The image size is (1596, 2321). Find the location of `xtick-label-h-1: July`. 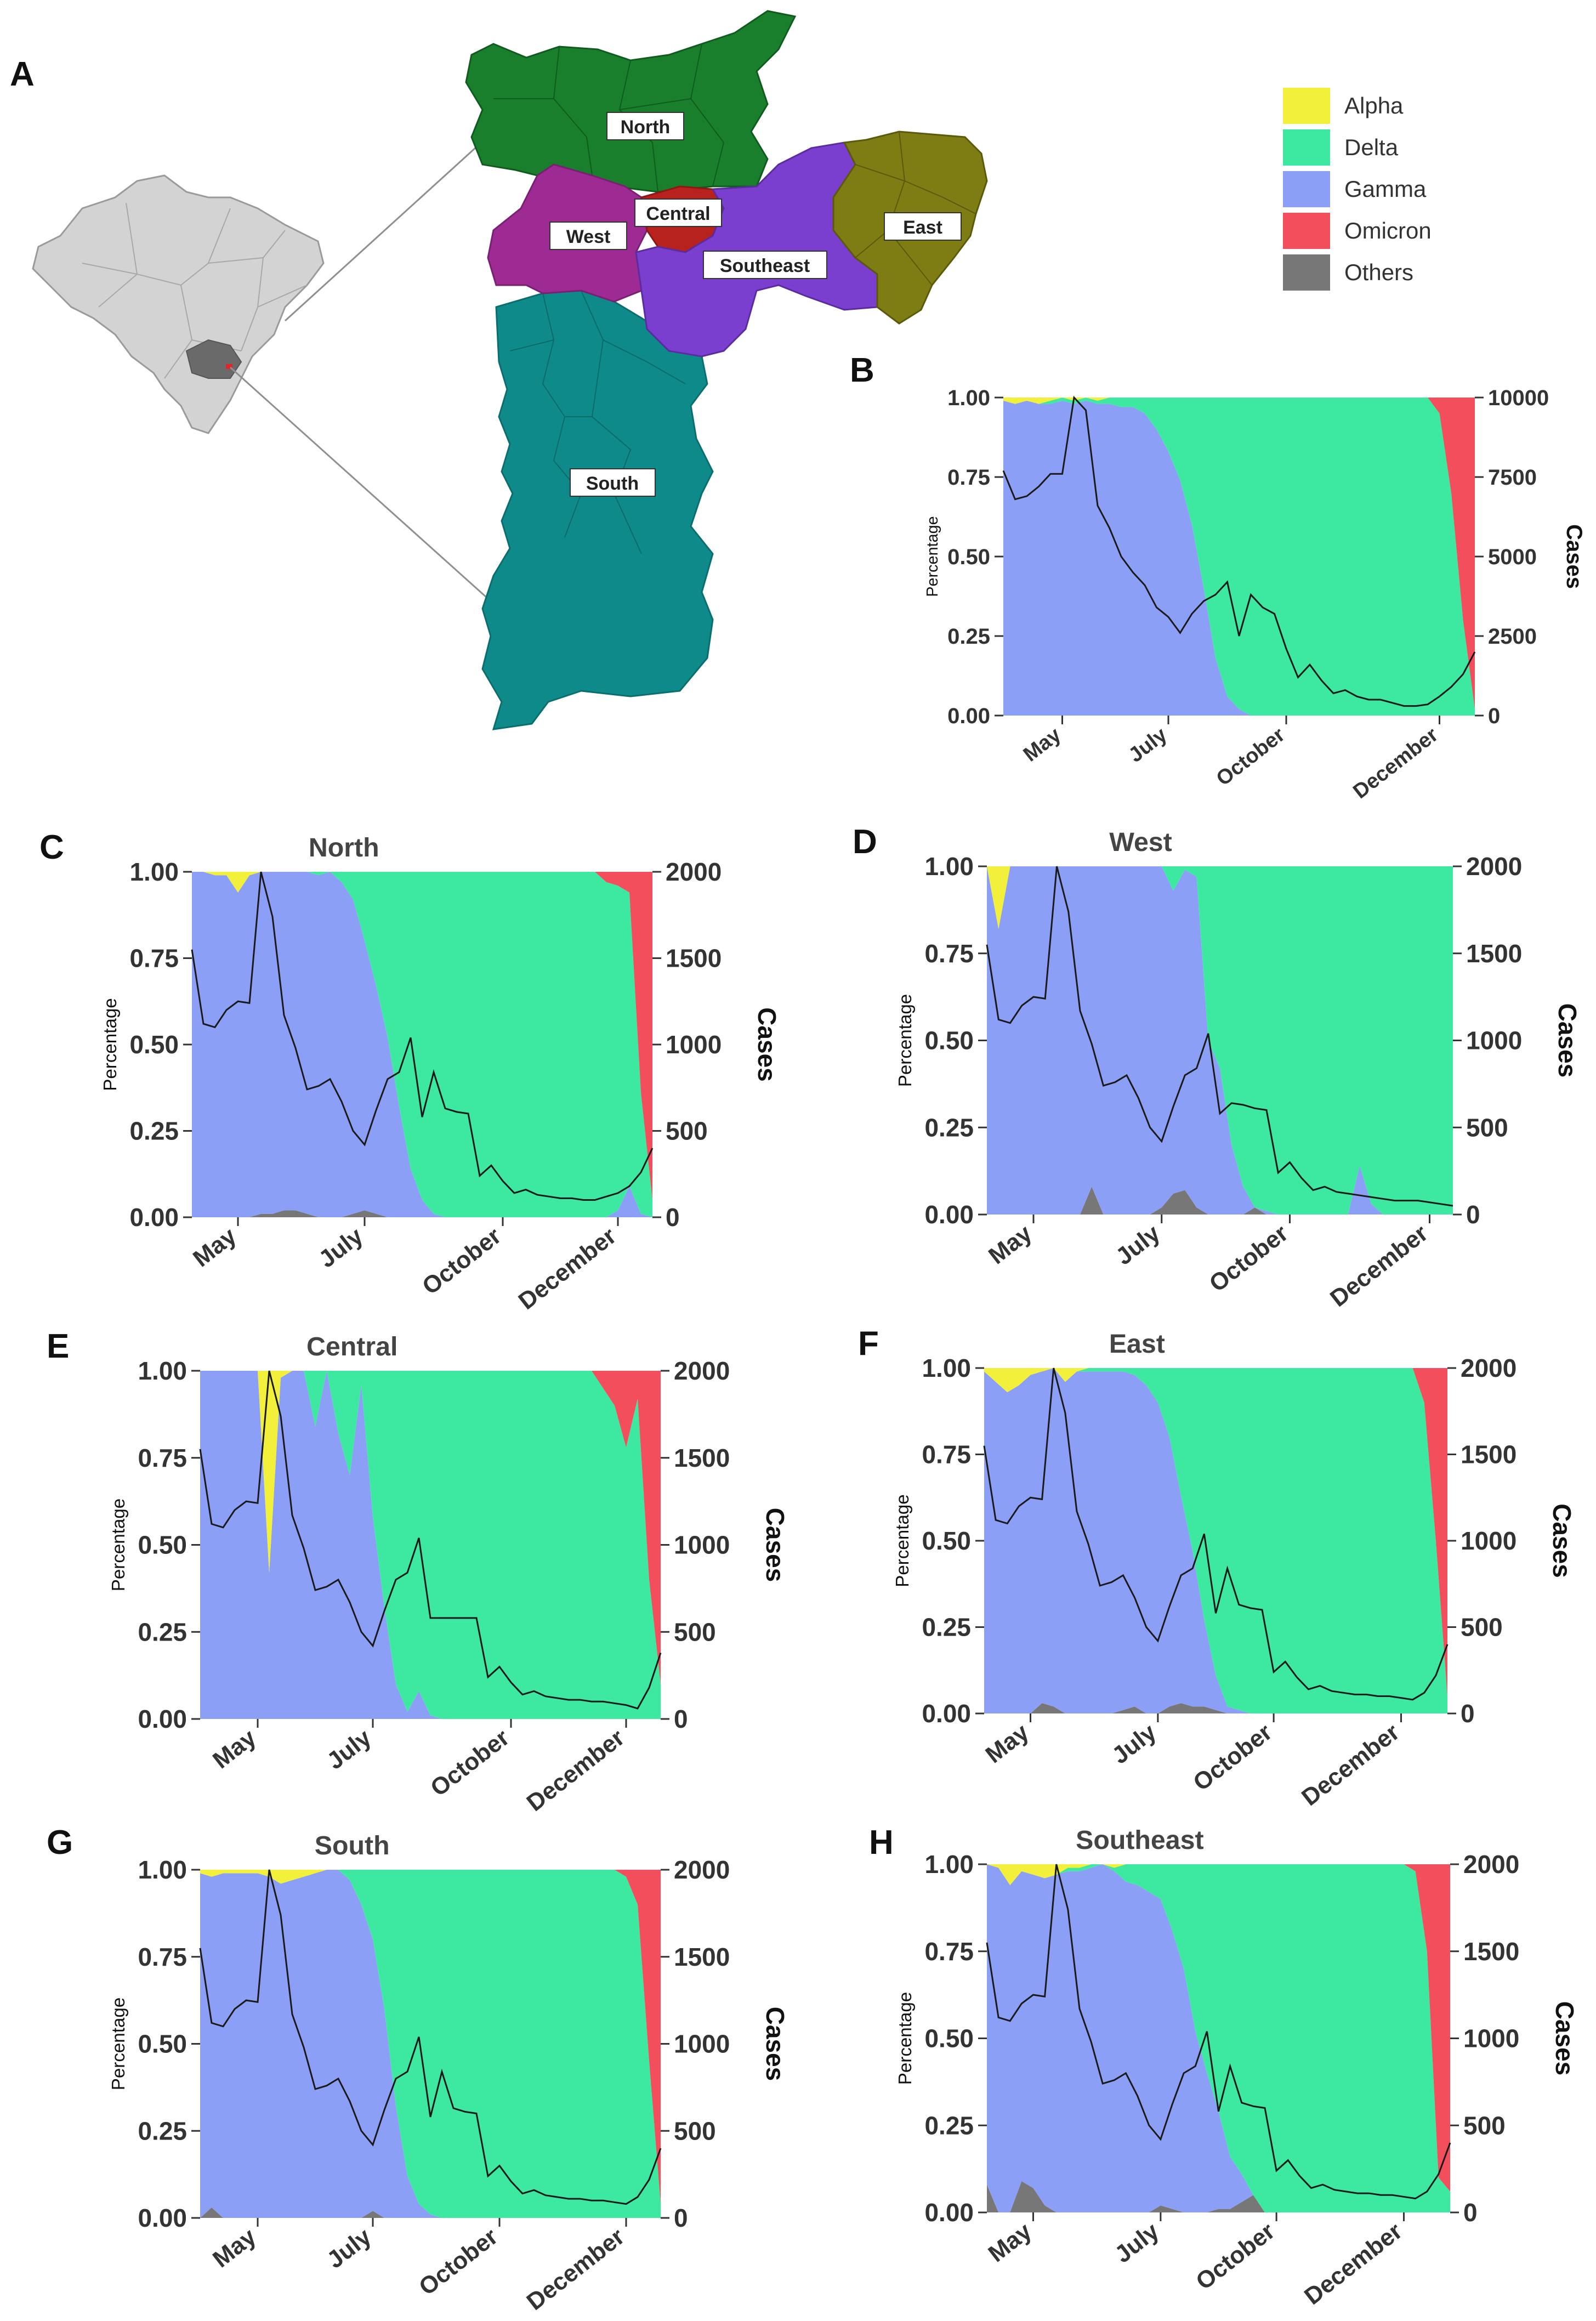

xtick-label-h-1: July is located at coordinates (1137, 2242).